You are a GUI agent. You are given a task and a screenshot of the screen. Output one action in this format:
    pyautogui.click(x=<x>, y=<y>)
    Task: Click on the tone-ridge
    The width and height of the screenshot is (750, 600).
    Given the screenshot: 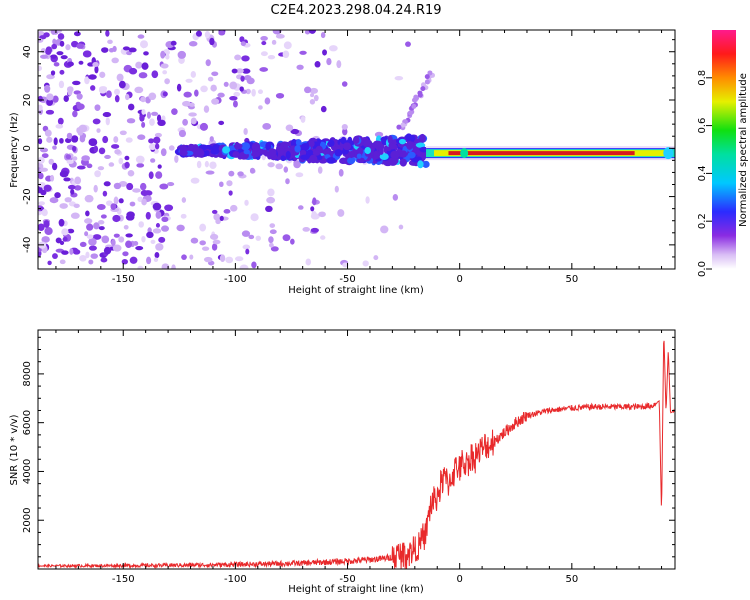 What is the action you would take?
    pyautogui.click(x=541, y=153)
    